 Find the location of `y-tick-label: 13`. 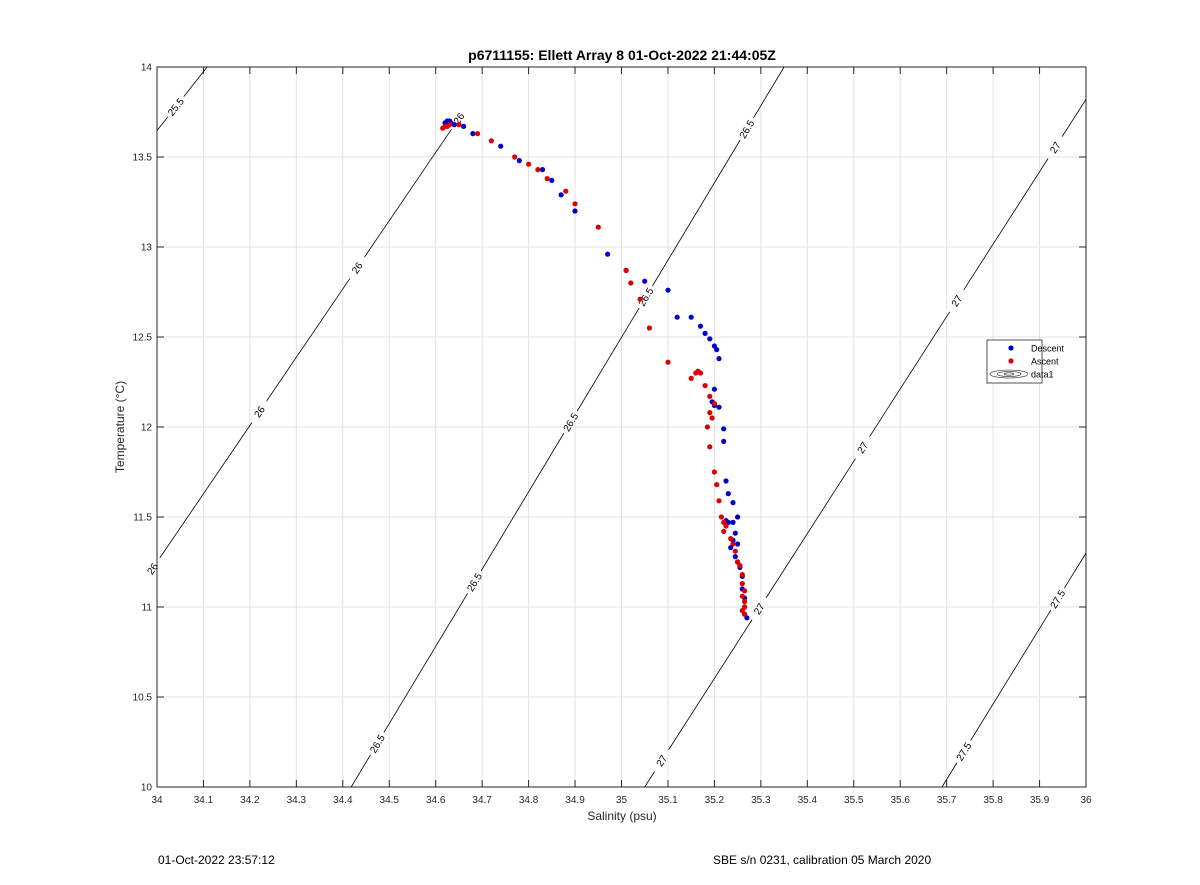

y-tick-label: 13 is located at coordinates (147, 248).